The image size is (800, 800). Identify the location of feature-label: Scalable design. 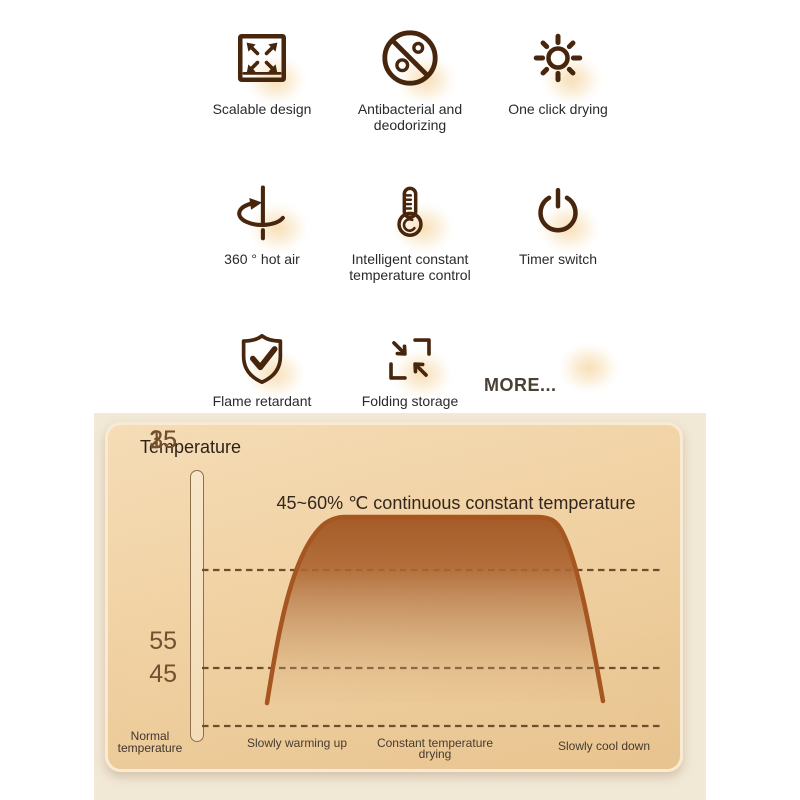
(262, 109).